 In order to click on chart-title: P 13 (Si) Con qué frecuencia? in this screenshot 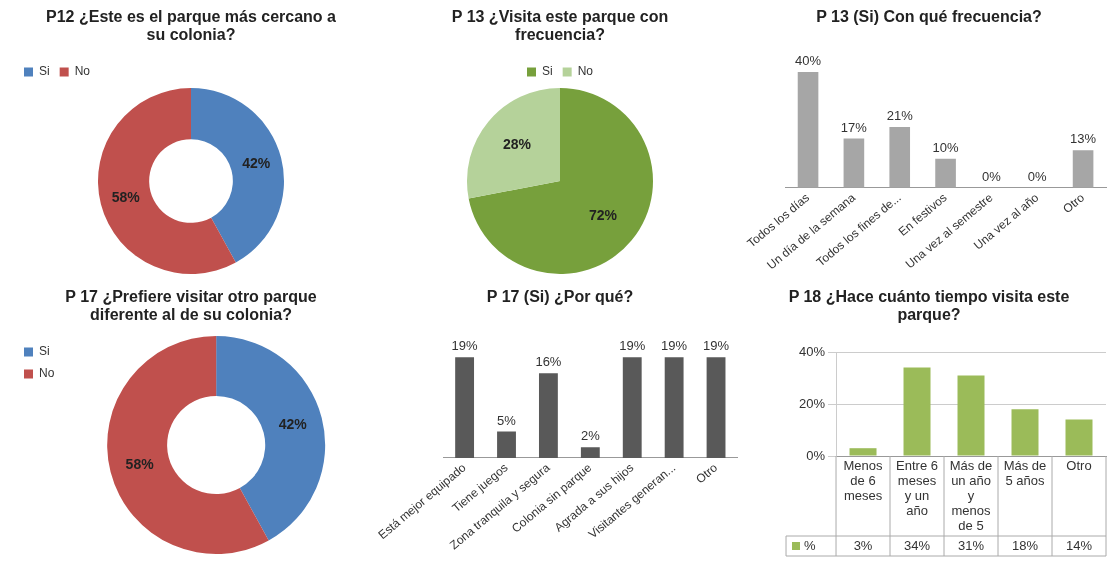, I will do `click(929, 17)`.